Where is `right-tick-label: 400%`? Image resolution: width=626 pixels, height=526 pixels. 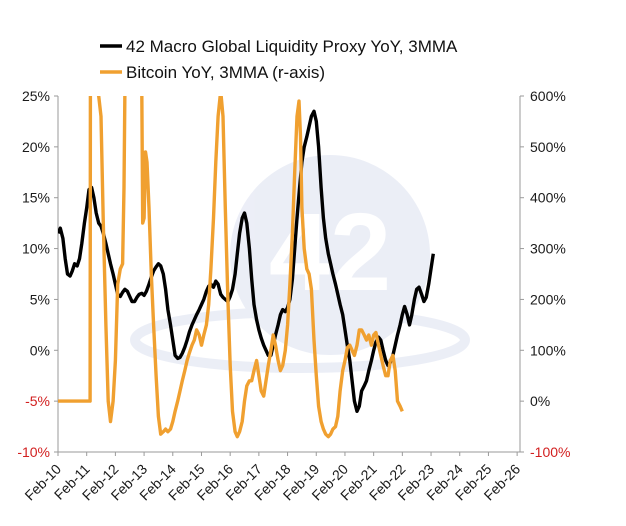
right-tick-label: 400% is located at coordinates (548, 198).